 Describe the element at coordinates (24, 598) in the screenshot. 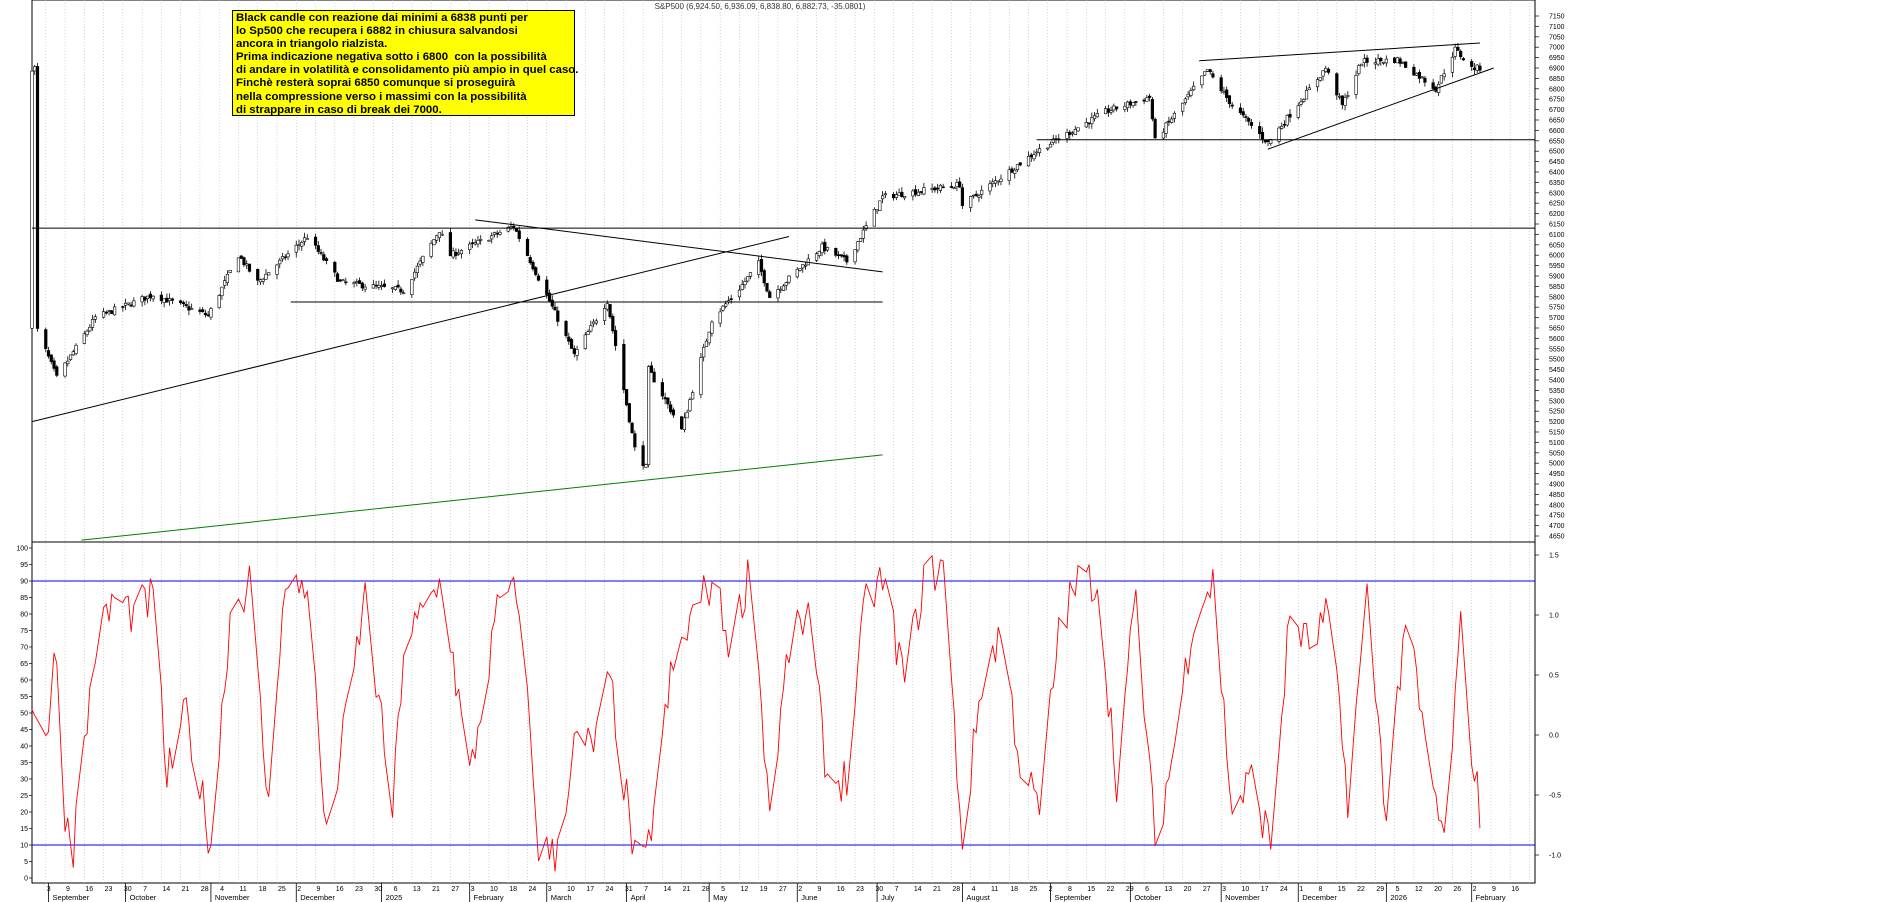

I see `osc-left-label: 85` at that location.